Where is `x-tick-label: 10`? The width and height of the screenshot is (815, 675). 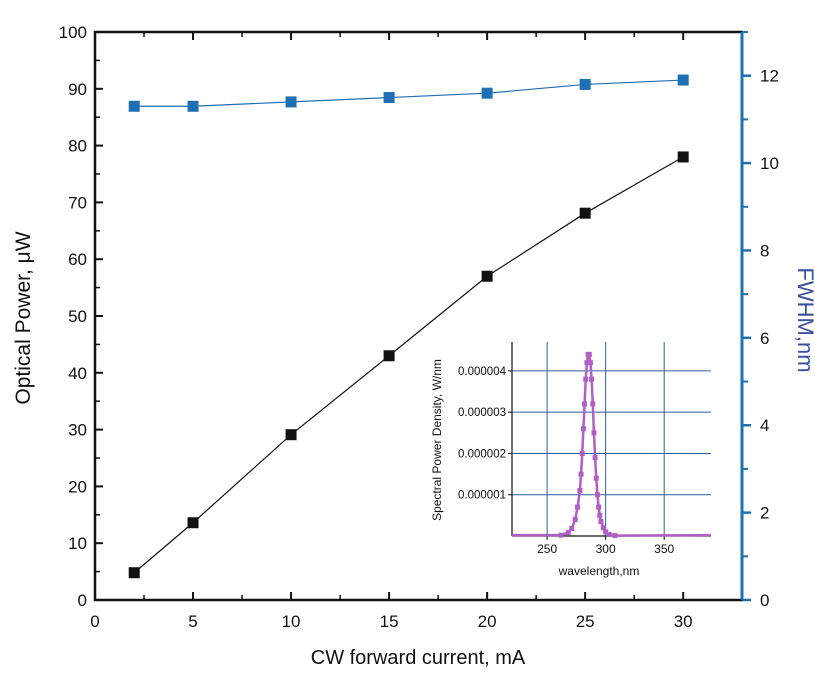 x-tick-label: 10 is located at coordinates (291, 621).